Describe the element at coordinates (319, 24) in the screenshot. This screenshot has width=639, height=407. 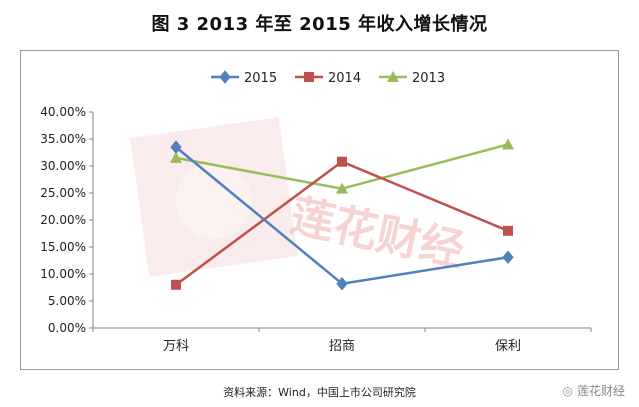
I see `chart-title: 图 3 2013 年至 2015 年收入增长情况` at that location.